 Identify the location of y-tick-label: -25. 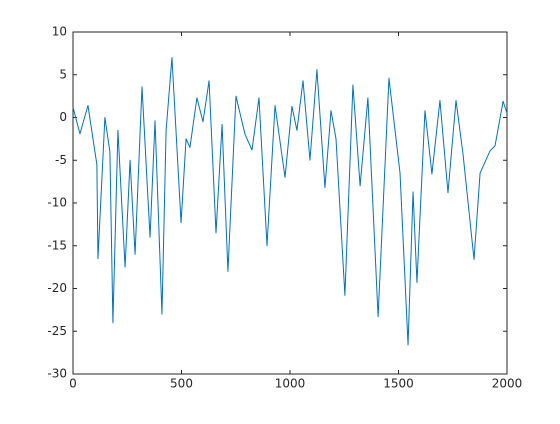
(57, 331).